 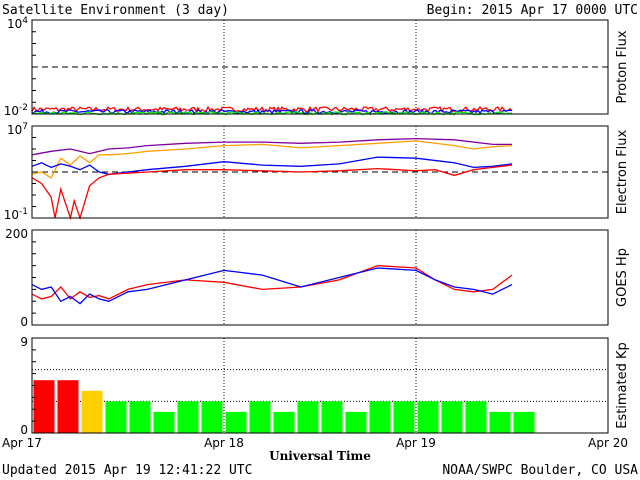 I want to click on y-axis-label: Electron Flux, so click(x=622, y=171).